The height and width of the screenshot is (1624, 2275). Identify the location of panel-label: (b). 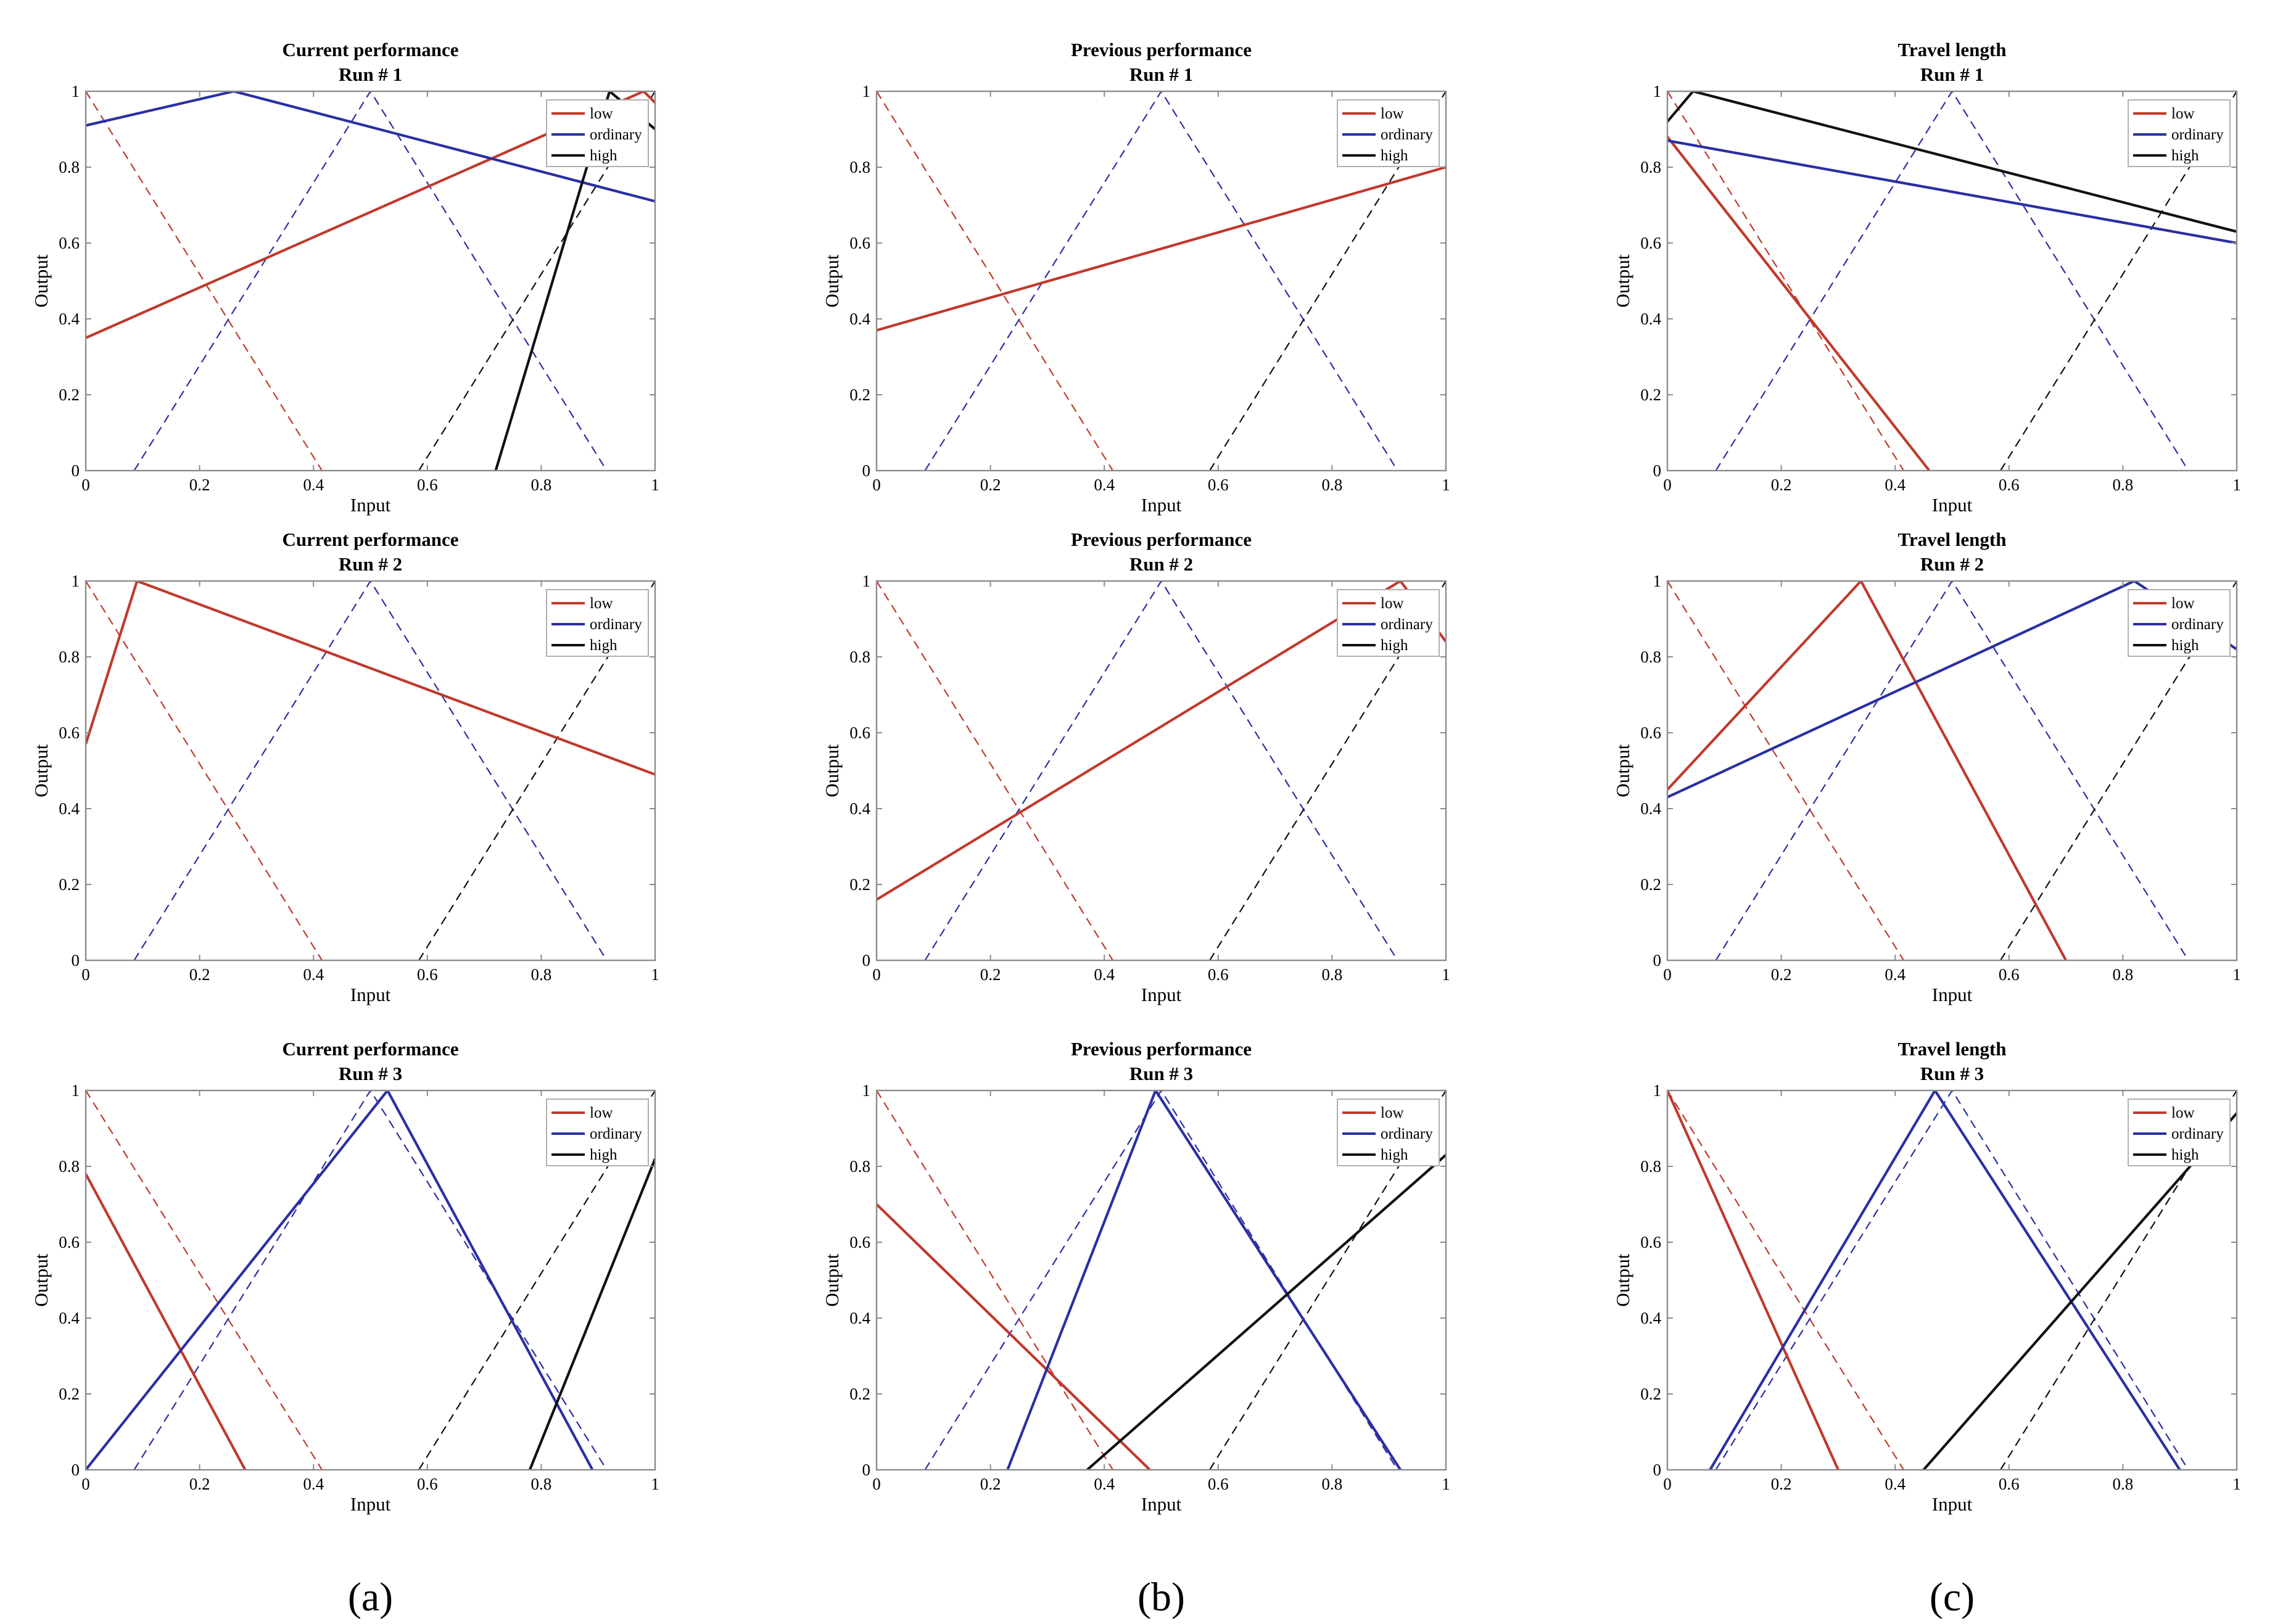
(1162, 1597).